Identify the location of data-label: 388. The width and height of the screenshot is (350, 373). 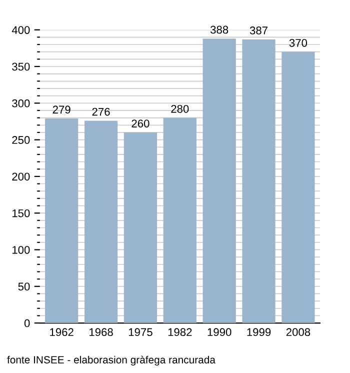
(219, 30).